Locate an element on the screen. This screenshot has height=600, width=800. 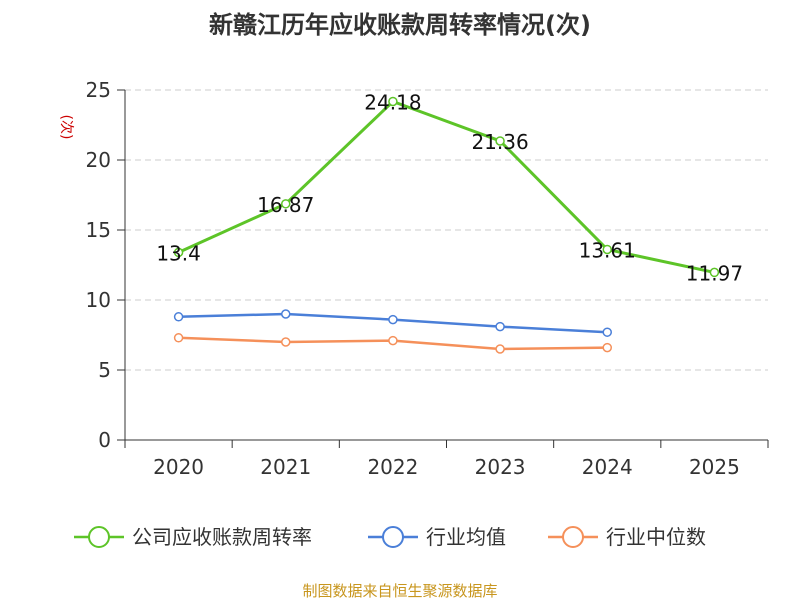
legend-item: 行业中位数 is located at coordinates (627, 537).